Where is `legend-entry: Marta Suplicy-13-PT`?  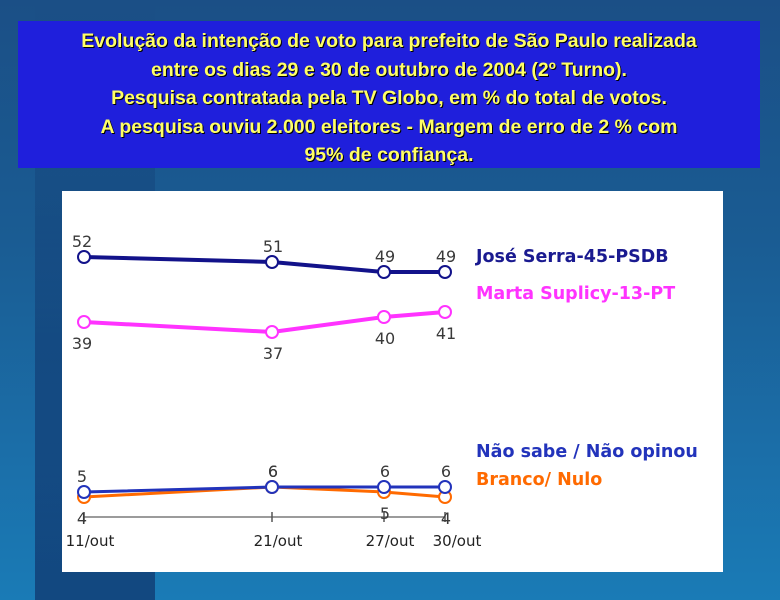
legend-entry: Marta Suplicy-13-PT is located at coordinates (575, 294).